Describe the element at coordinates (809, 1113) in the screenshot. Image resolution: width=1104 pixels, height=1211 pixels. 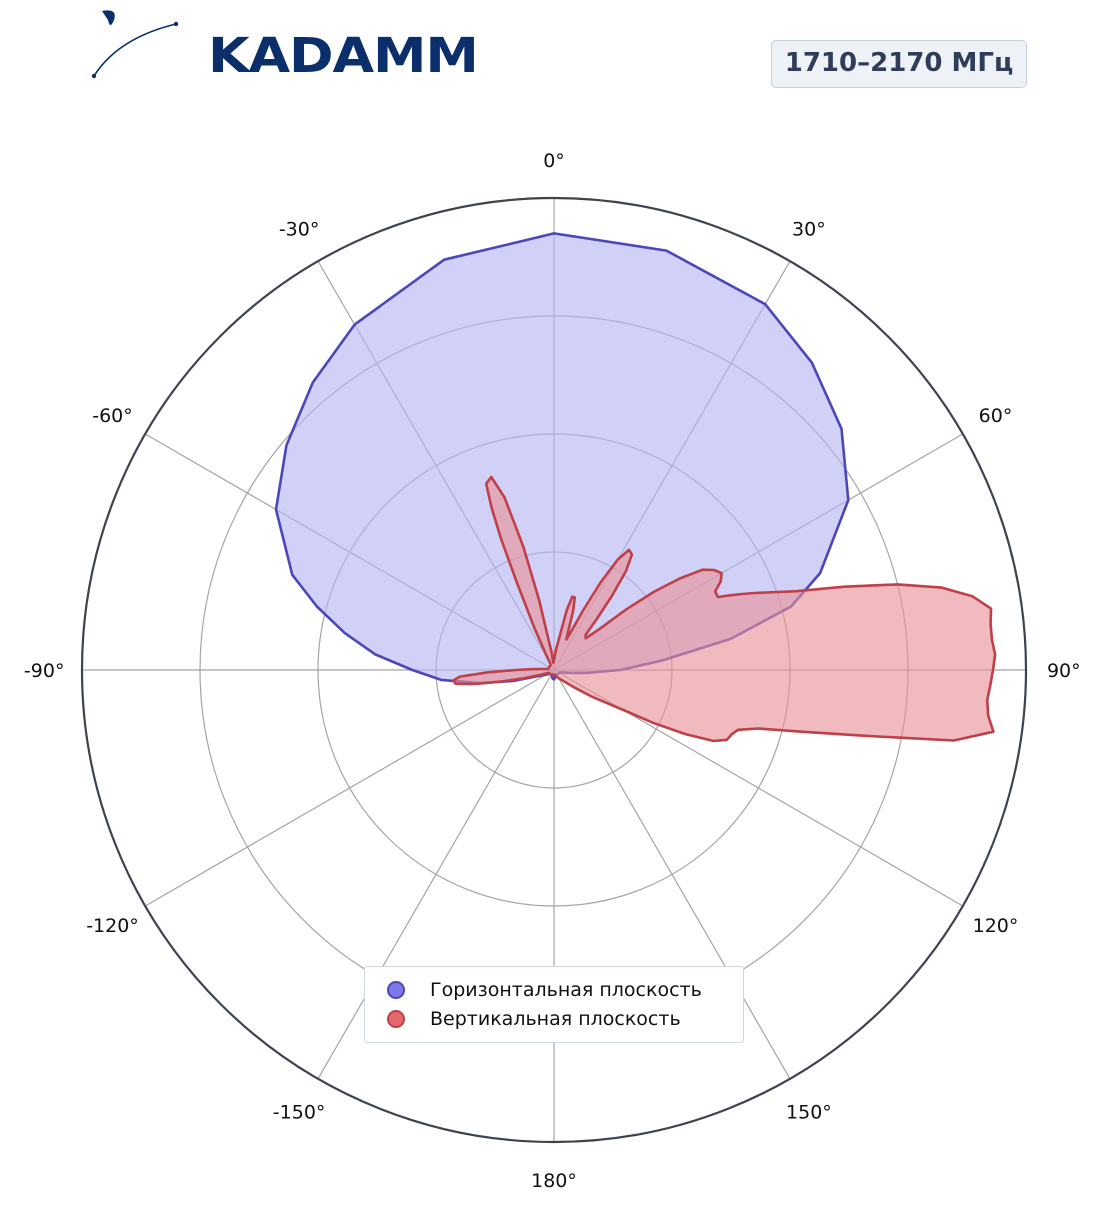
I see `angle-label: 150°` at that location.